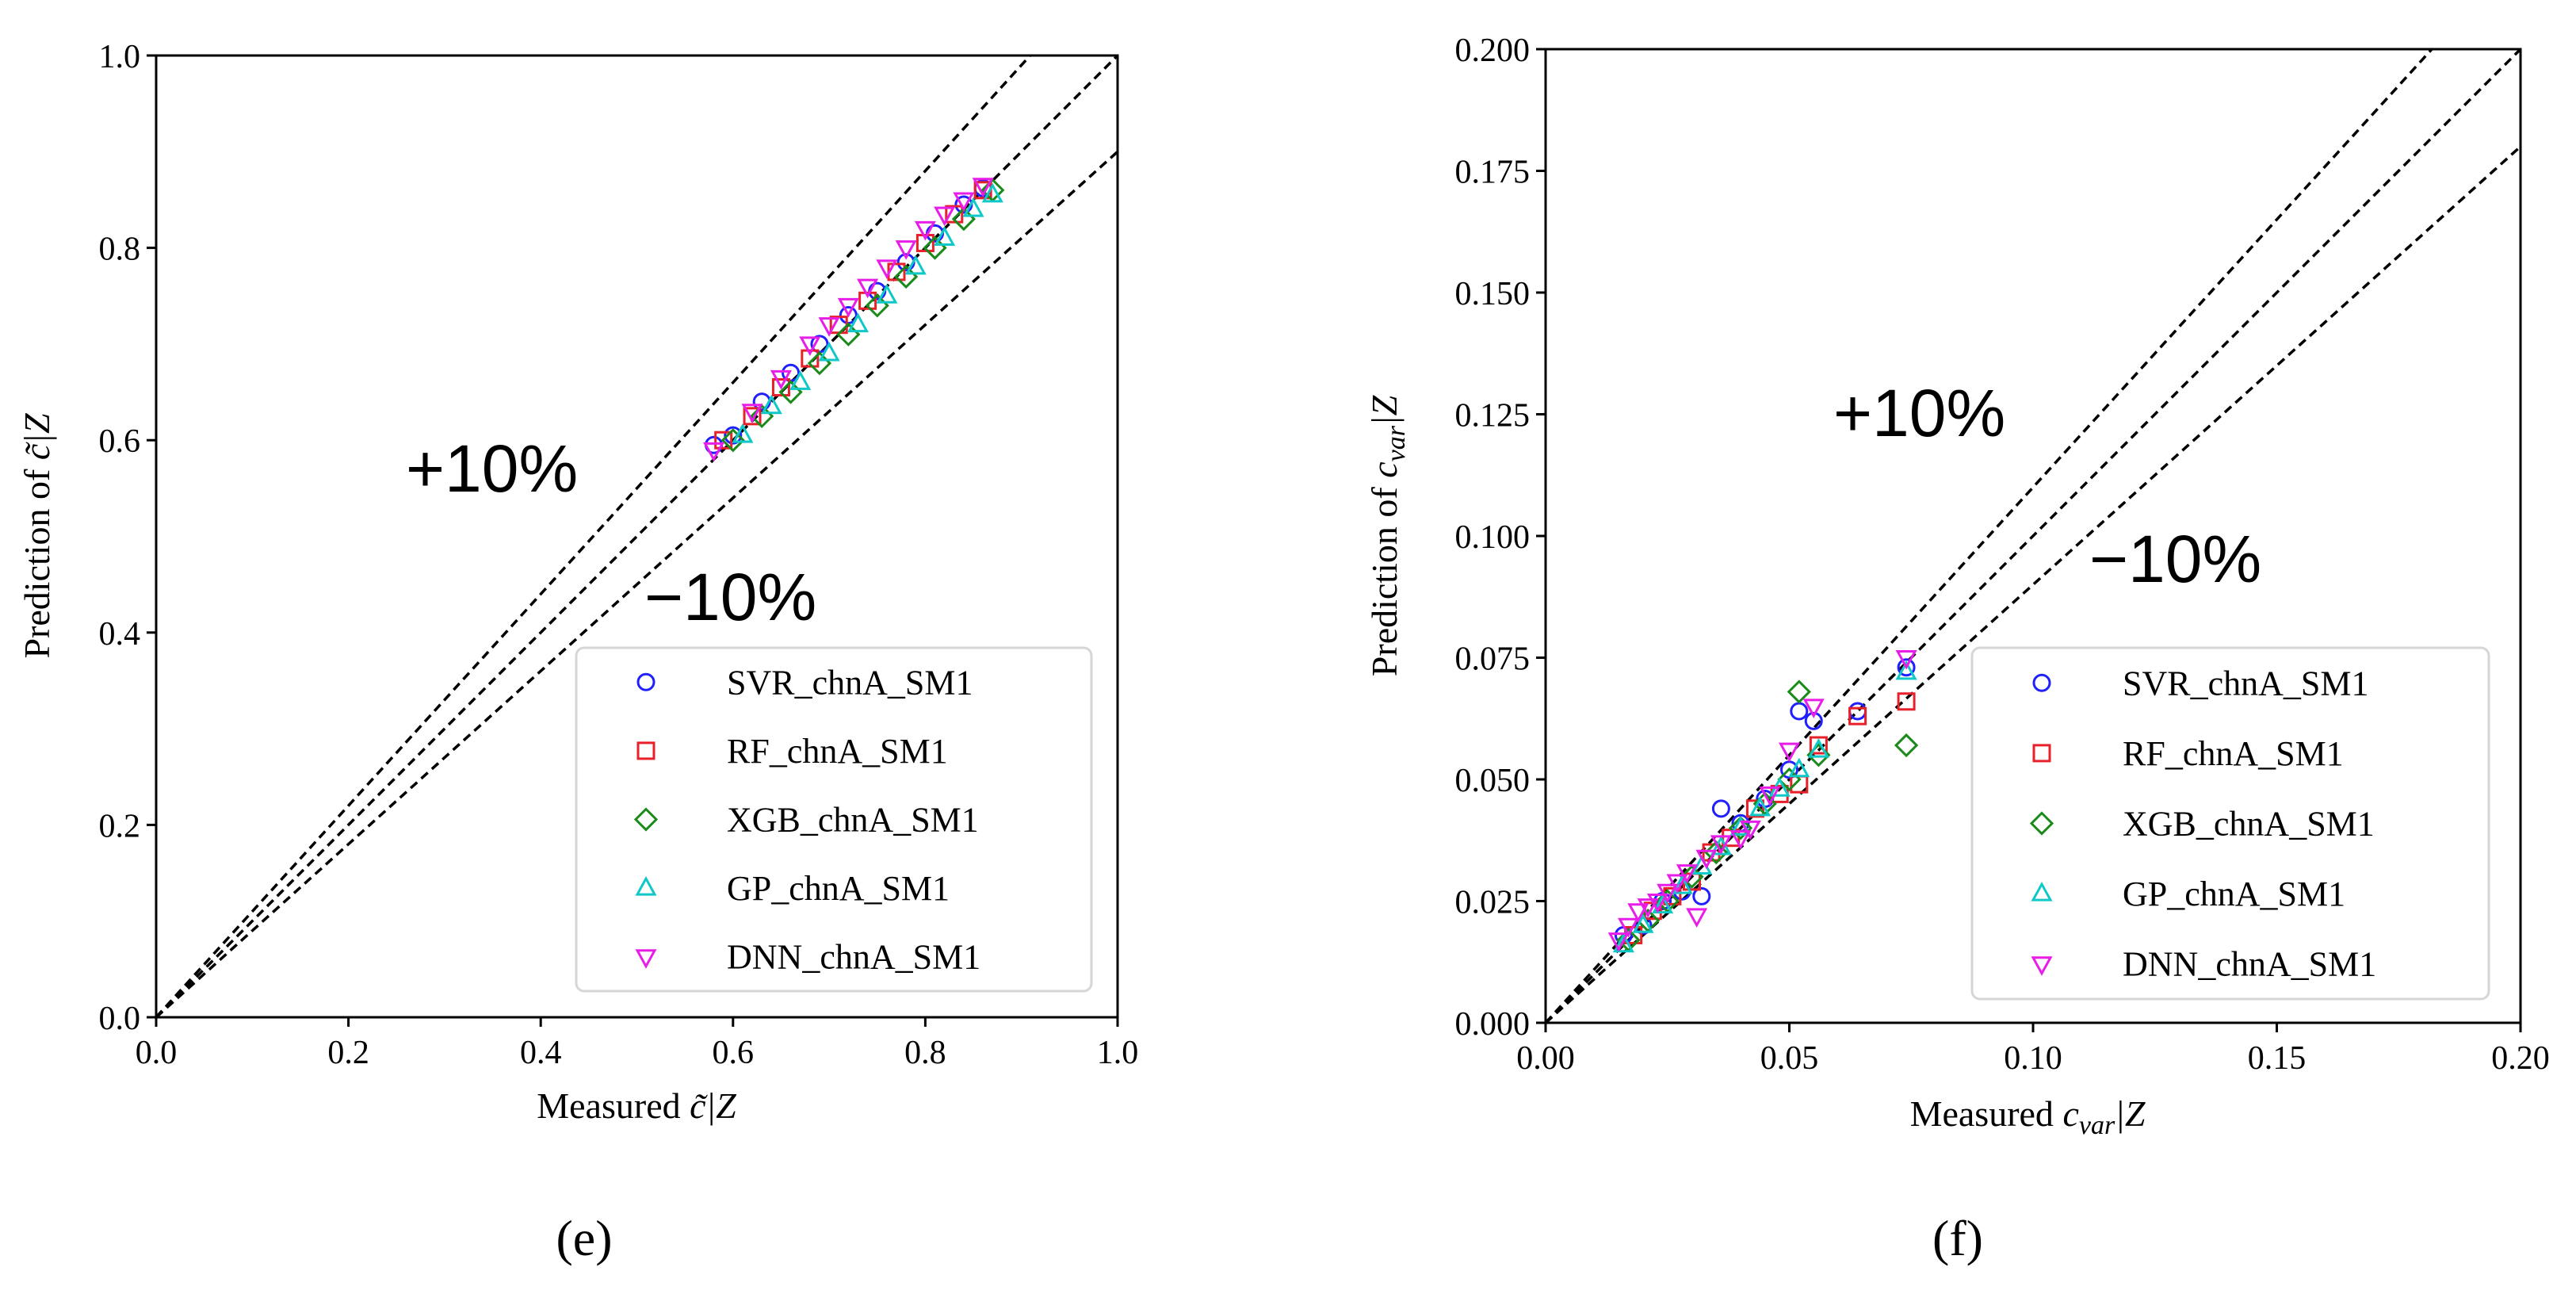 Image resolution: width=2576 pixels, height=1290 pixels. Describe the element at coordinates (1493, 51) in the screenshot. I see `y-tick-label: 0.200` at that location.